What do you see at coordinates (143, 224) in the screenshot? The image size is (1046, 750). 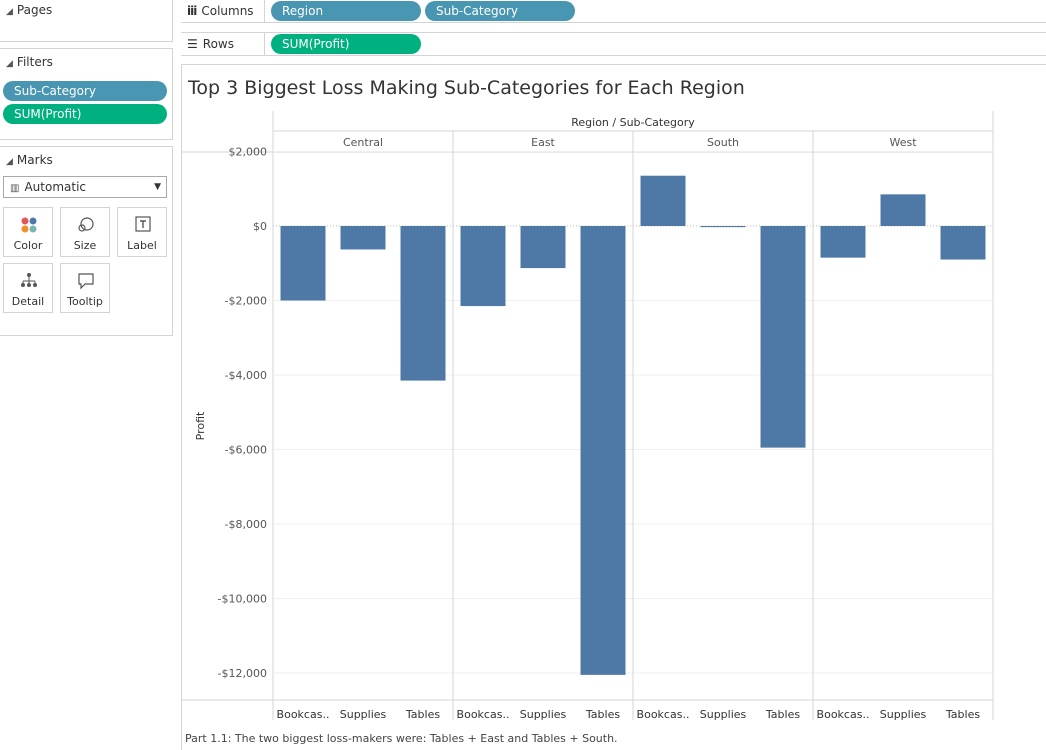 I see `label-icon` at bounding box center [143, 224].